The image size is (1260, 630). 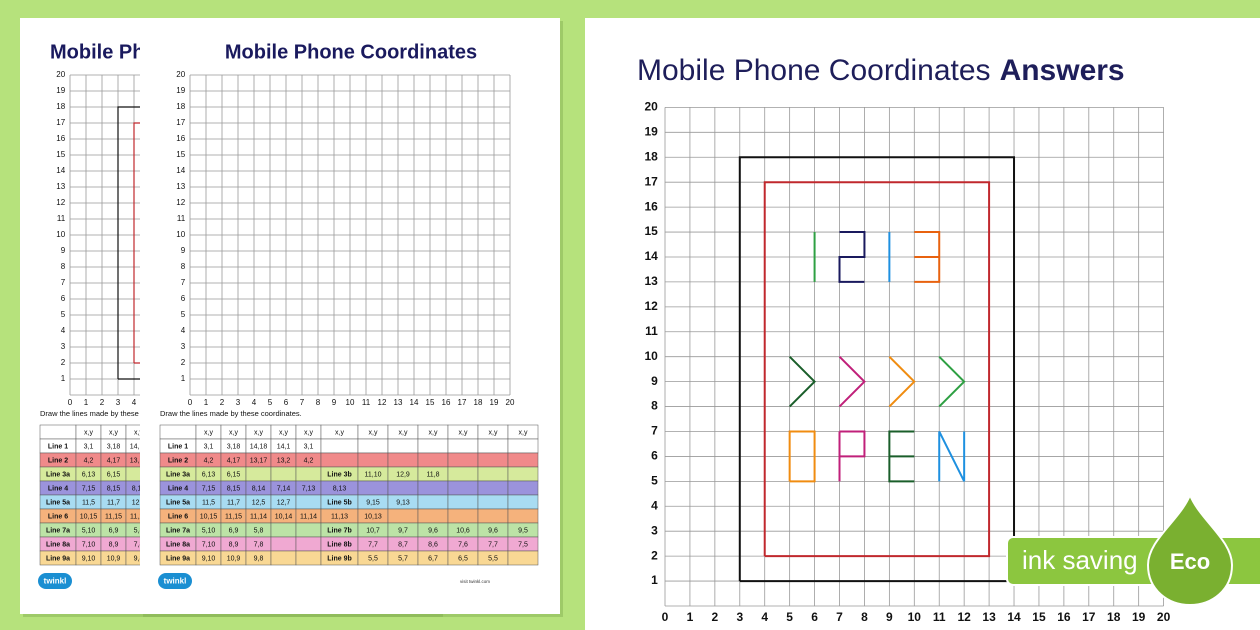 I want to click on table-text: 6,15, so click(x=234, y=474).